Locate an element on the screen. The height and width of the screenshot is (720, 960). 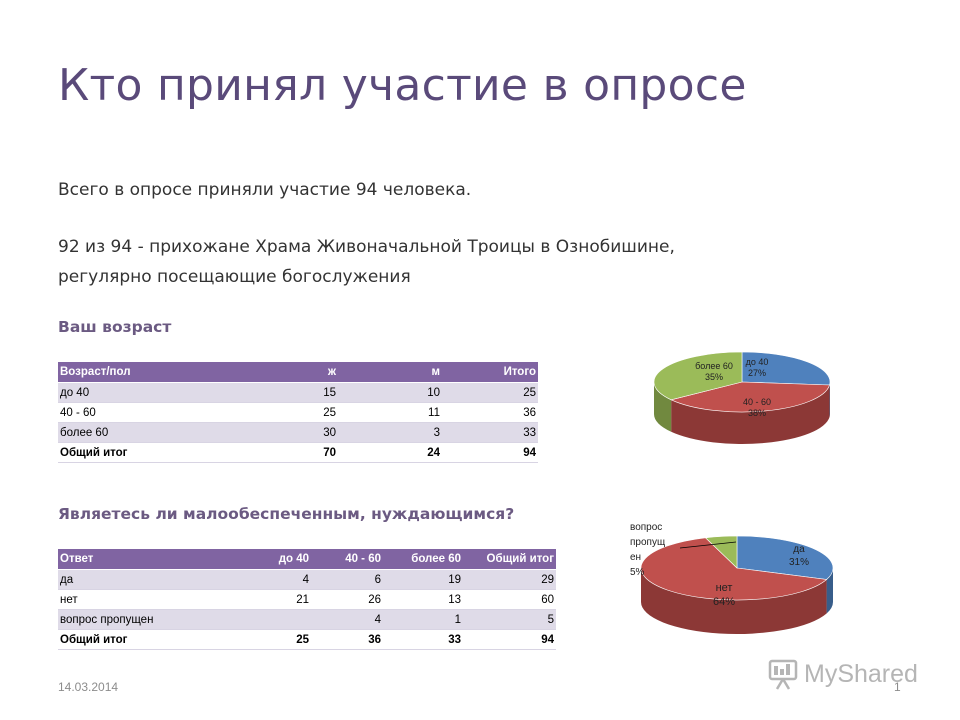
table-cell: 1 is located at coordinates (423, 619).